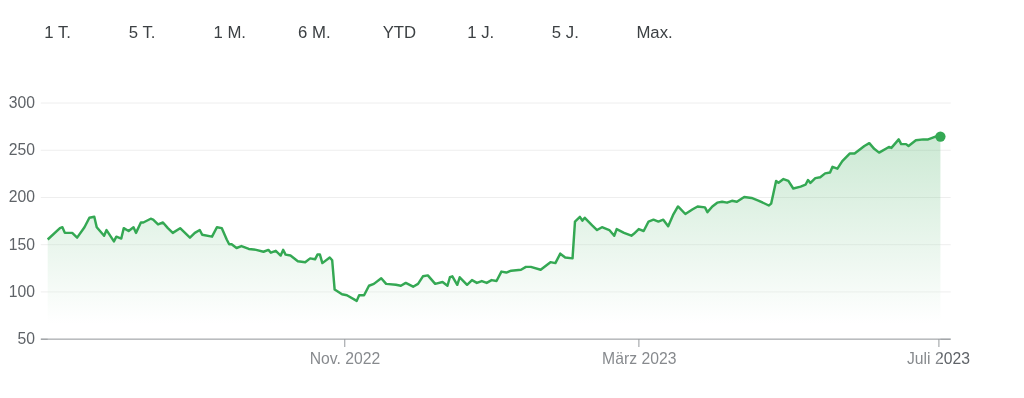  I want to click on text: YTD, so click(399, 32).